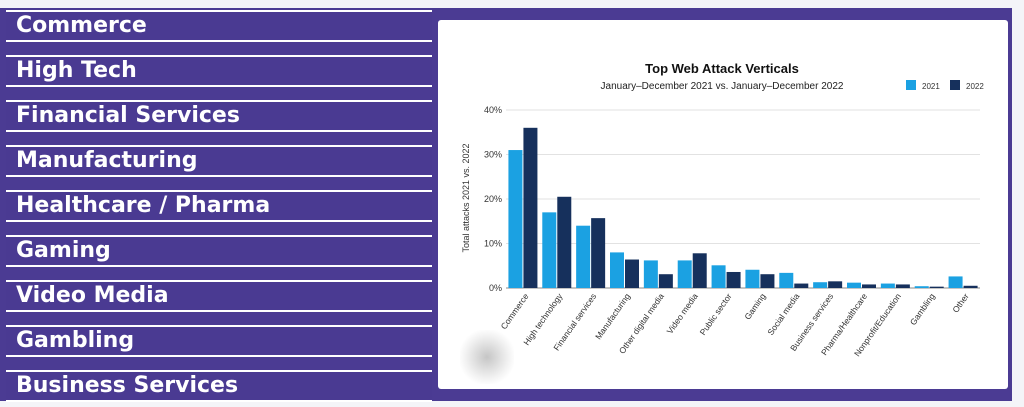 The width and height of the screenshot is (1024, 407). Describe the element at coordinates (466, 197) in the screenshot. I see `y-axis-label: Total attacks 2021 vs. 2022` at that location.